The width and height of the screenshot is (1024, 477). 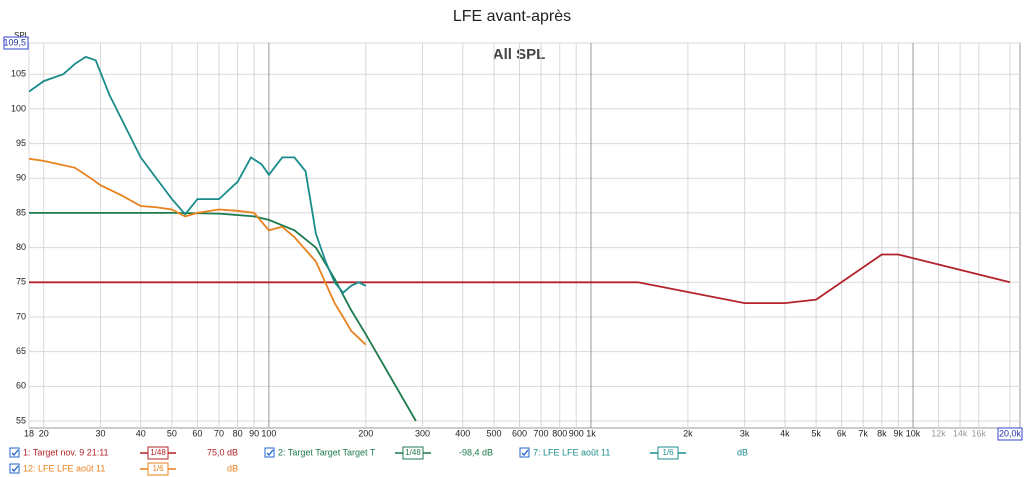 I want to click on x-tick-label: 30, so click(x=100, y=433).